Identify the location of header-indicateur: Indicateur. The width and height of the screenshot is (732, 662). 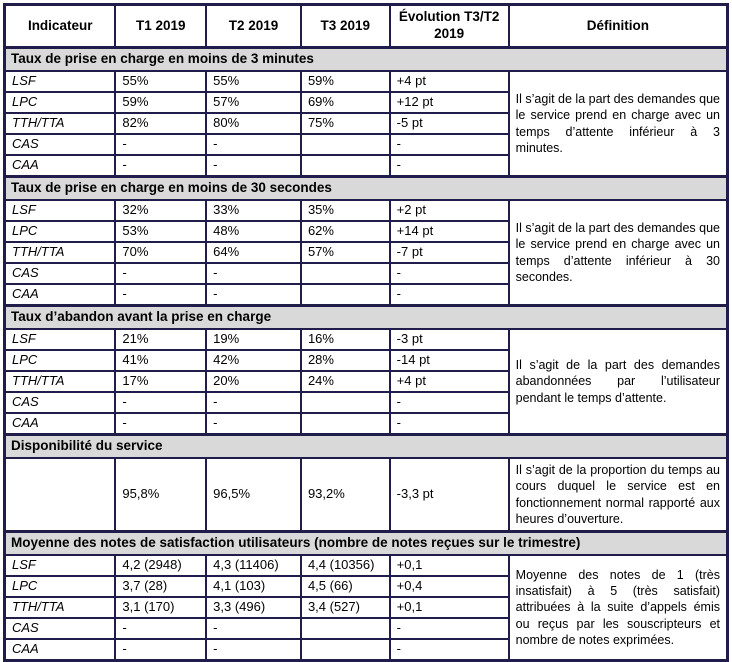
(60, 26).